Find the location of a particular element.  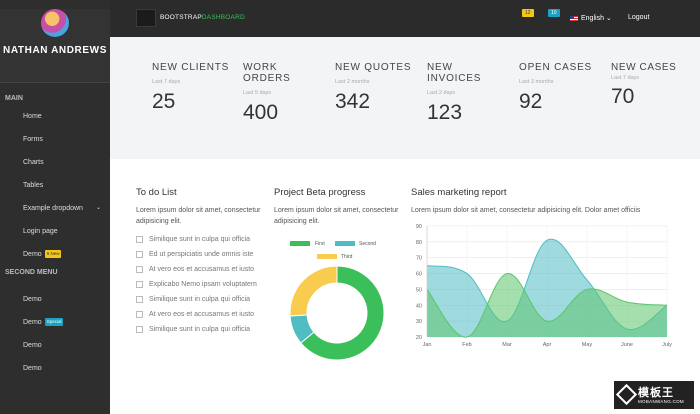

todo-item: Explicabo Nemo ipsam voluptatem is located at coordinates (200, 284).